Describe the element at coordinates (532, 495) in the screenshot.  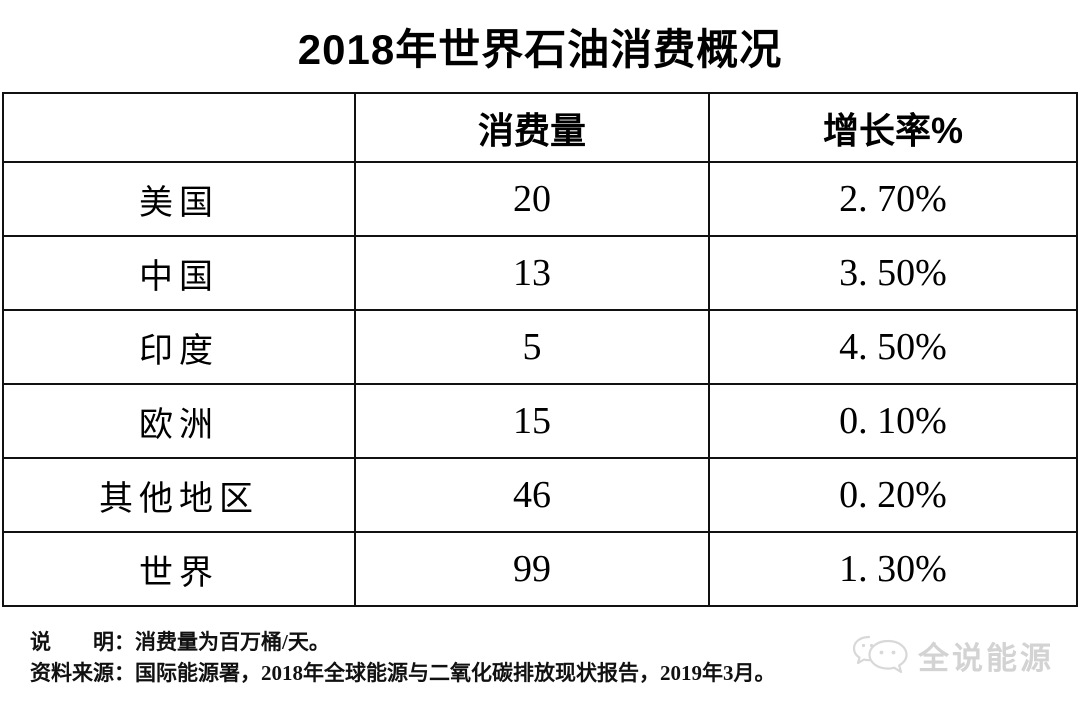
I see `consumption-value: 46` at that location.